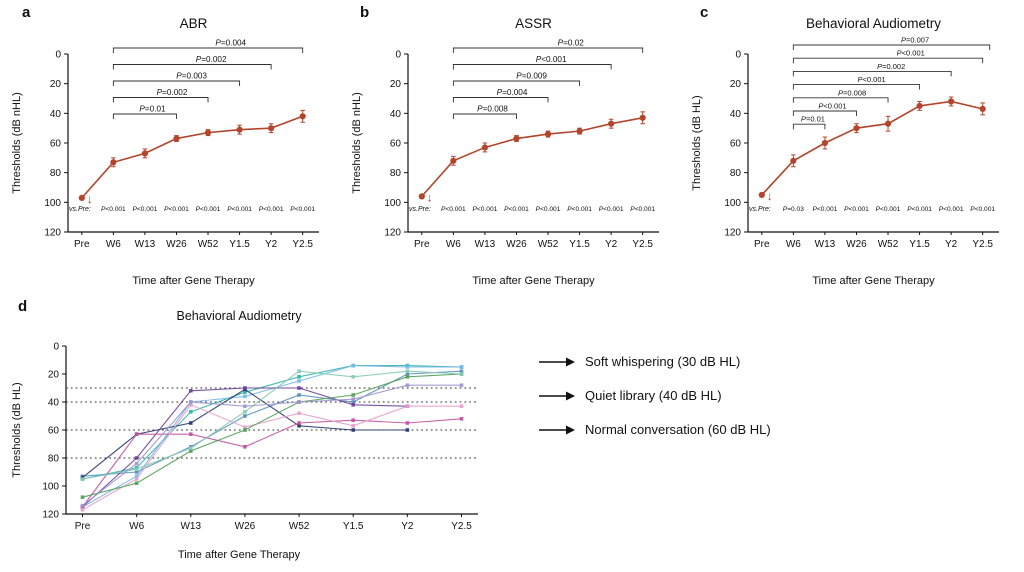 This screenshot has height=572, width=1024. Describe the element at coordinates (194, 23) in the screenshot. I see `svg-text: ABR` at that location.